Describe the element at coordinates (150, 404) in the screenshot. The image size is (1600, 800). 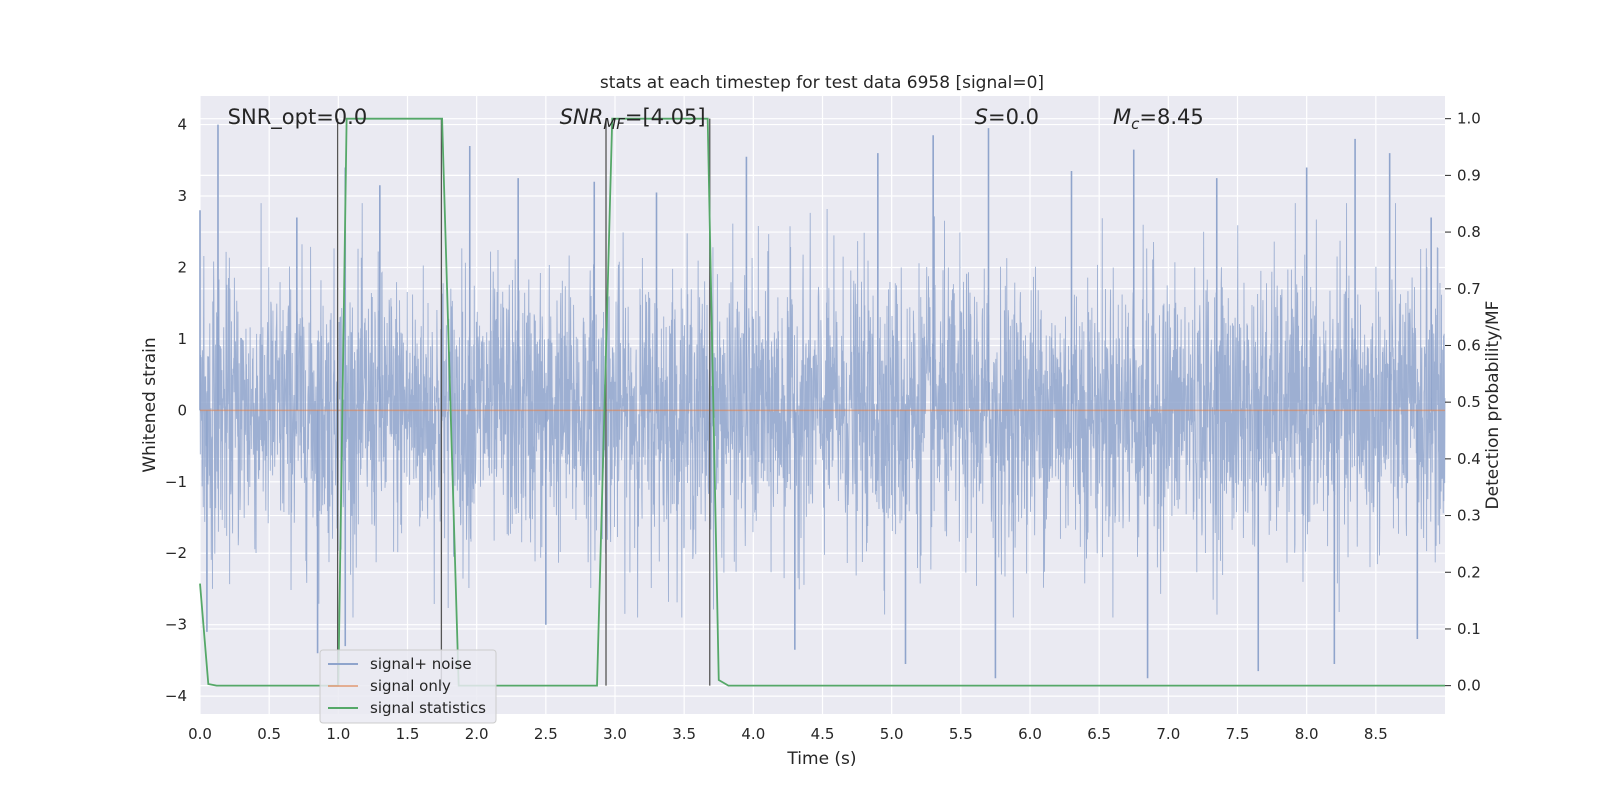
I see `y-axis-label: Whitened strain` at that location.